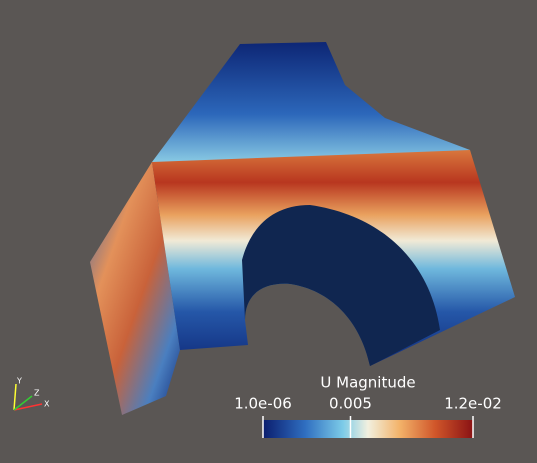 This screenshot has height=463, width=537. I want to click on tick-label: 1.0e-06, so click(263, 404).